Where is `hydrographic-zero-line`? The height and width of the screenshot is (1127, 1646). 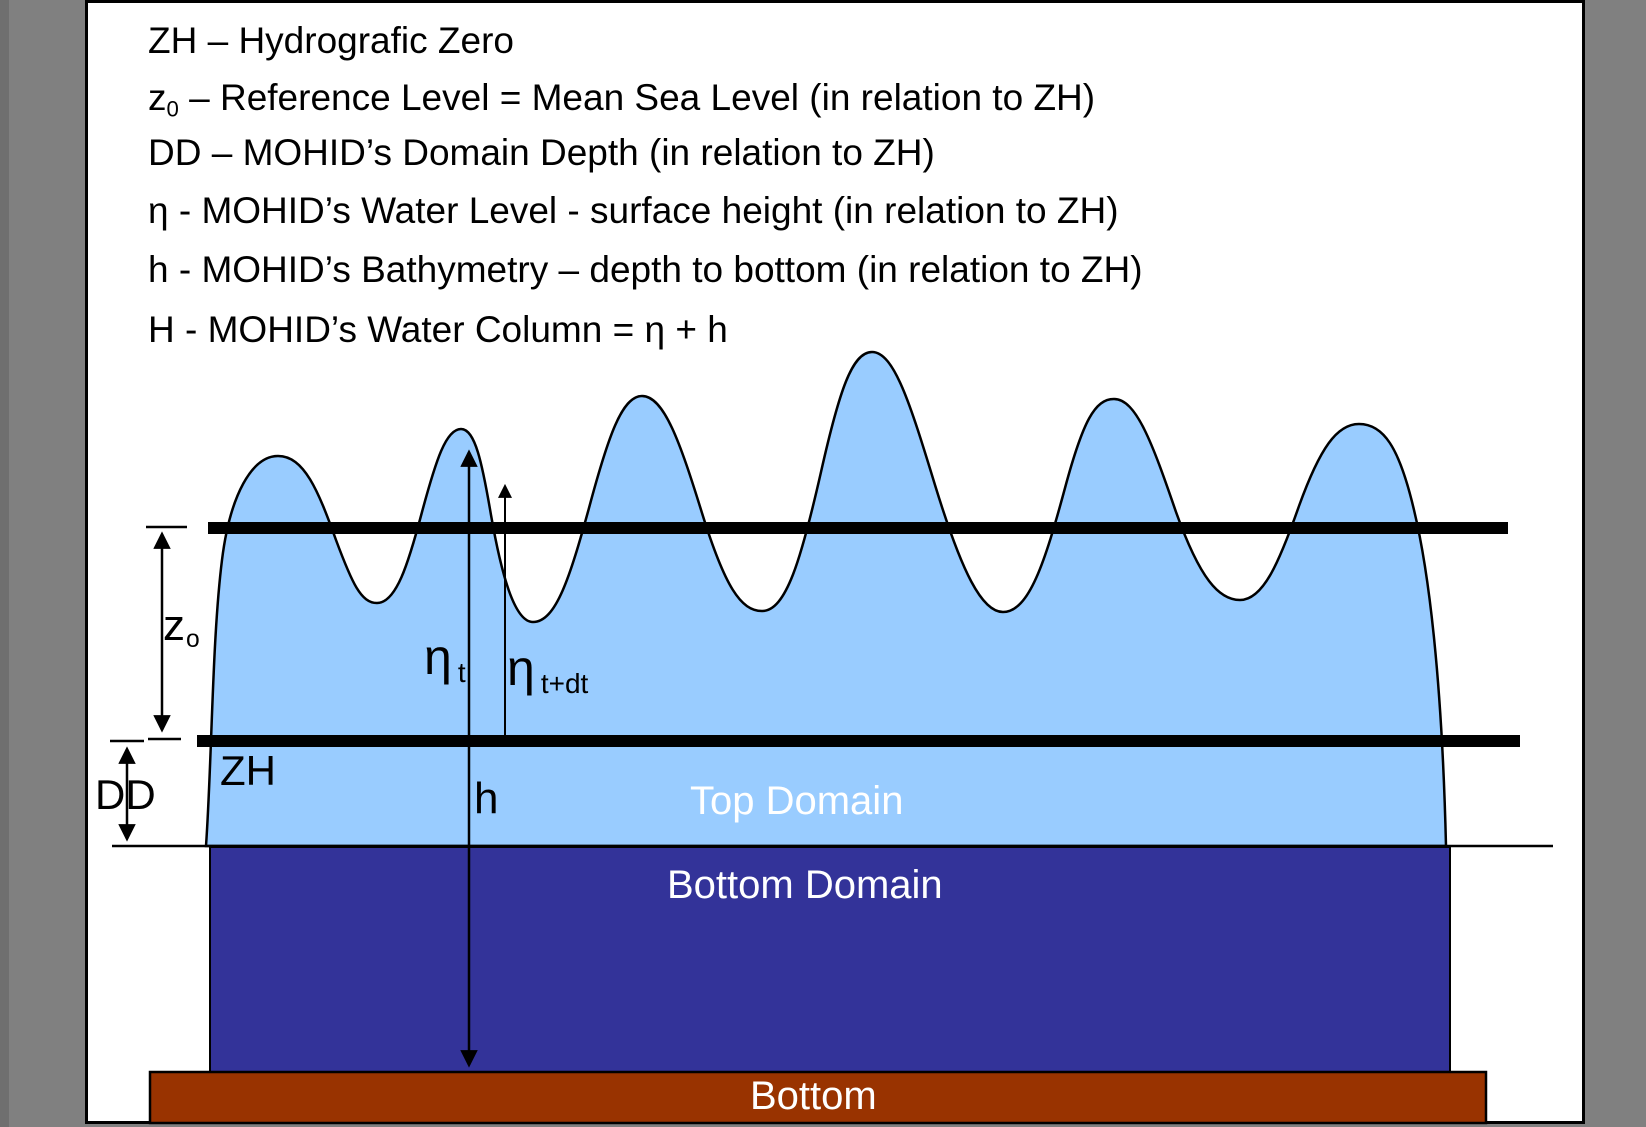
hydrographic-zero-line is located at coordinates (858, 741).